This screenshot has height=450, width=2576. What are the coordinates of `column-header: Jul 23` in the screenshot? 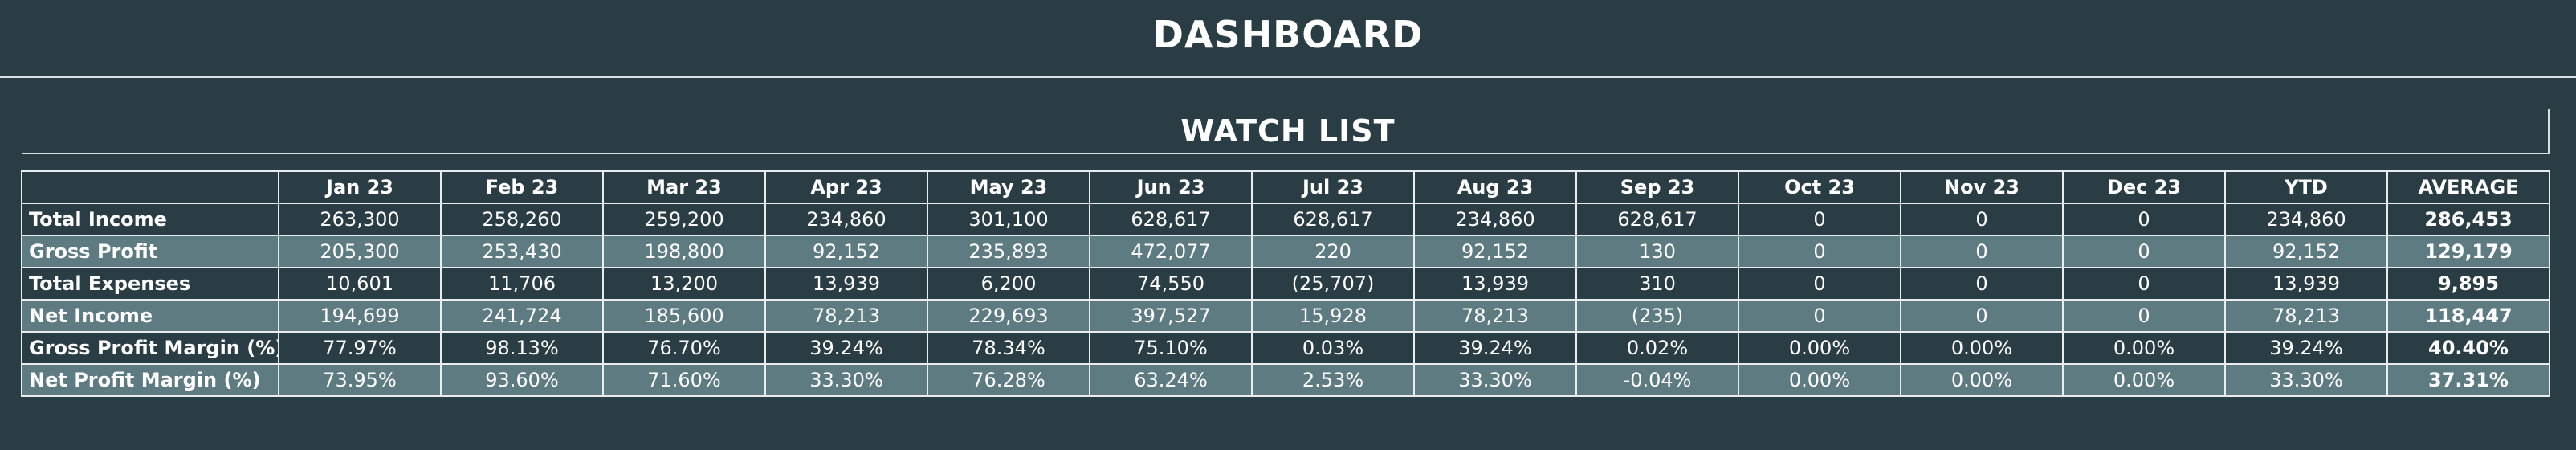 It's located at (1333, 187).